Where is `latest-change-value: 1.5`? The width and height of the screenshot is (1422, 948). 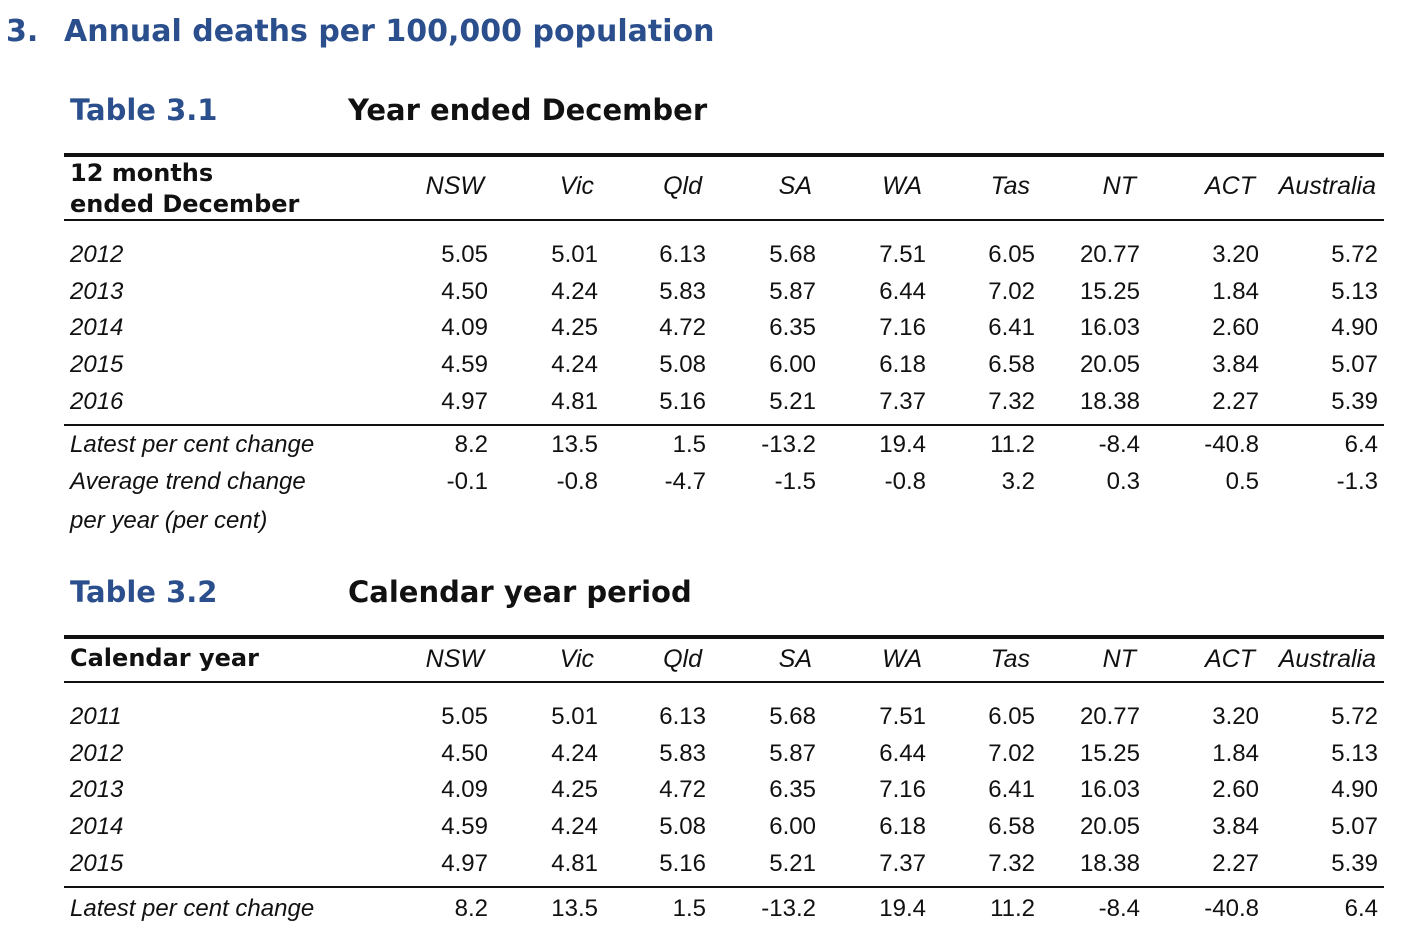 latest-change-value: 1.5 is located at coordinates (689, 444).